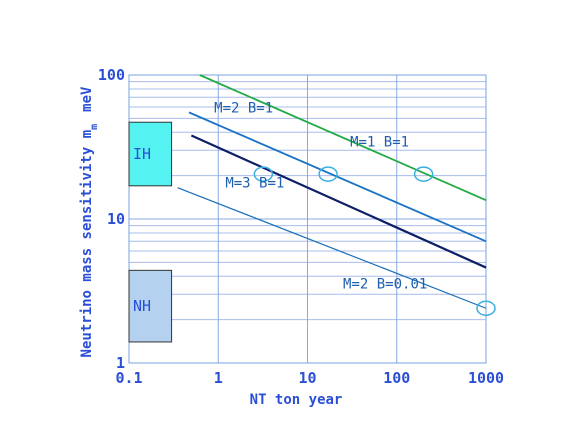  I want to click on y-tick-labels: 1 10 100, so click(111, 219).